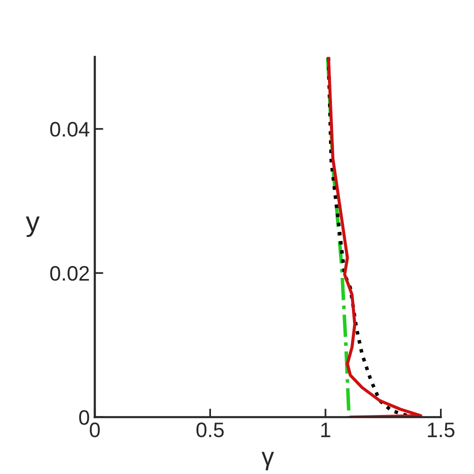 Image resolution: width=474 pixels, height=474 pixels. Describe the element at coordinates (70, 129) in the screenshot. I see `y-tick-label: 0.04` at that location.